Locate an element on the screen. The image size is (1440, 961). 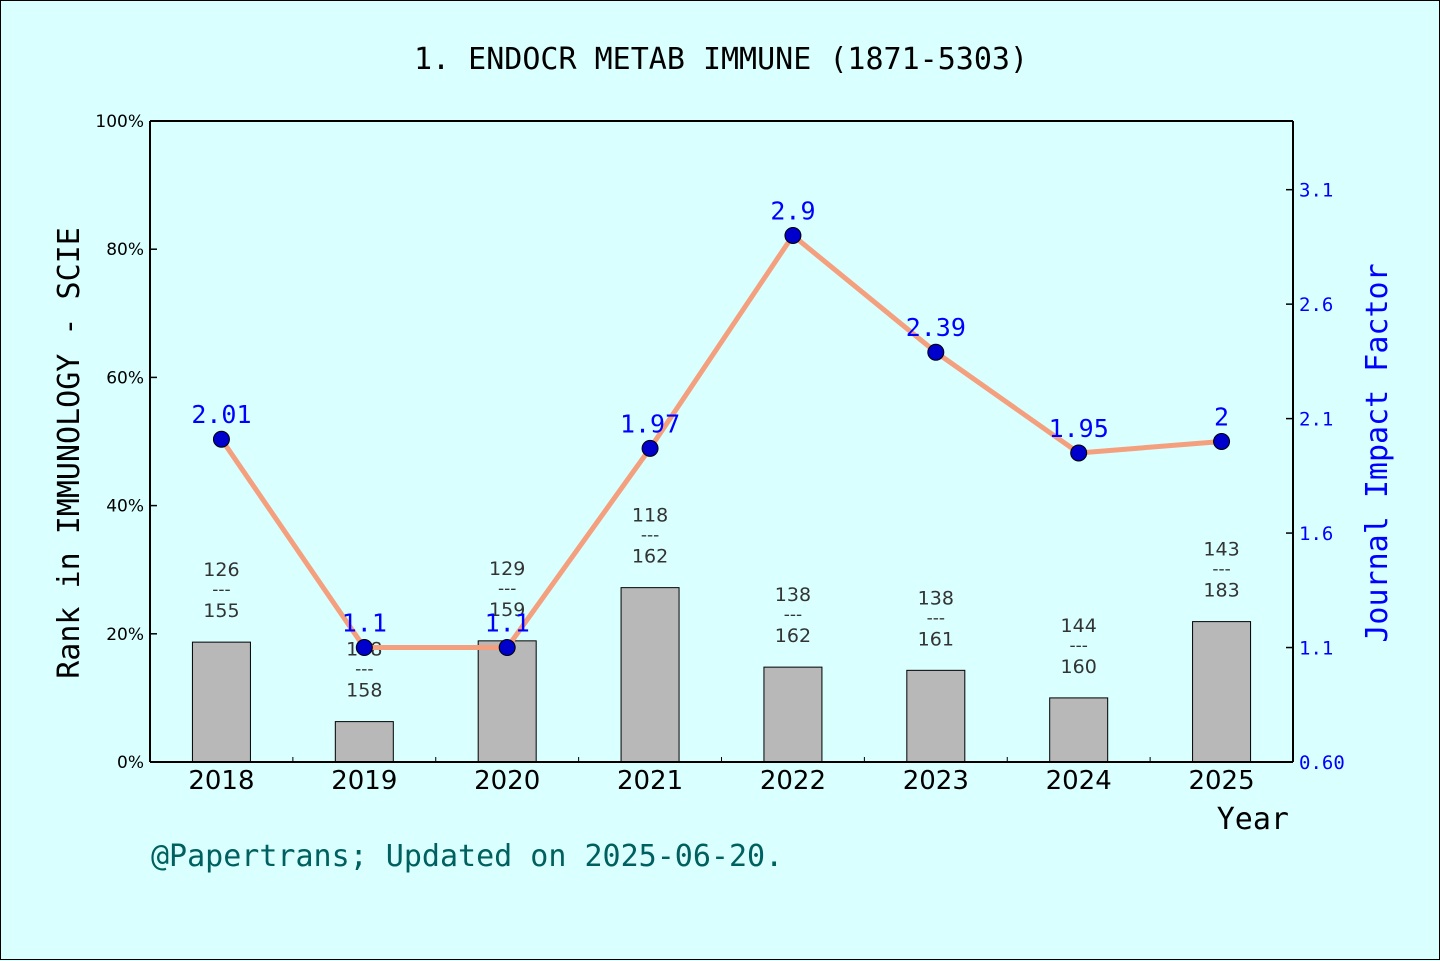
jif-label-2024: 1.95 is located at coordinates (1079, 428).